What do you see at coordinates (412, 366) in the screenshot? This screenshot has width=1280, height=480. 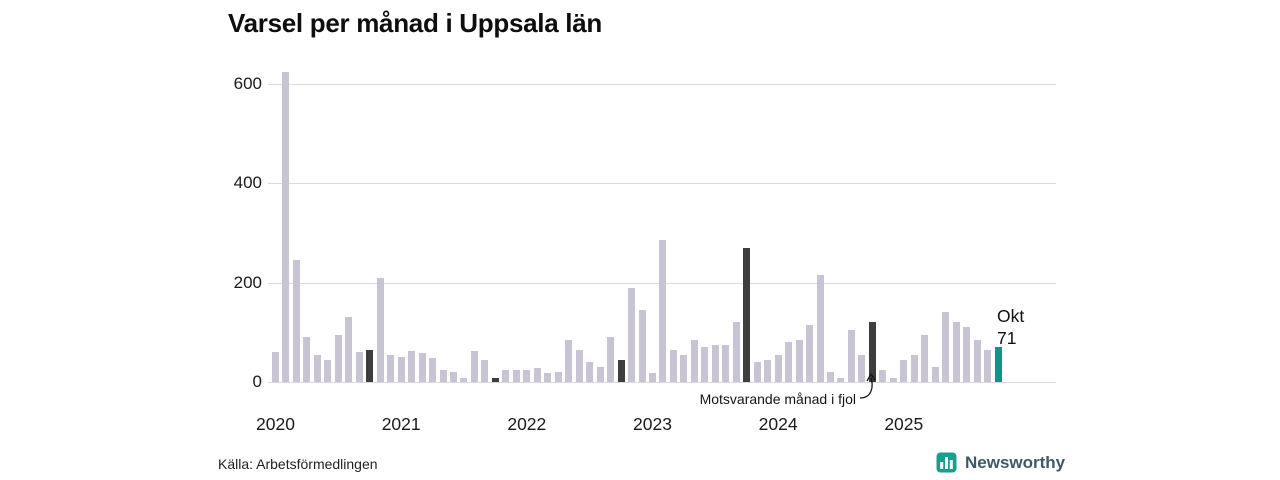 I see `bar-feb-2021` at bounding box center [412, 366].